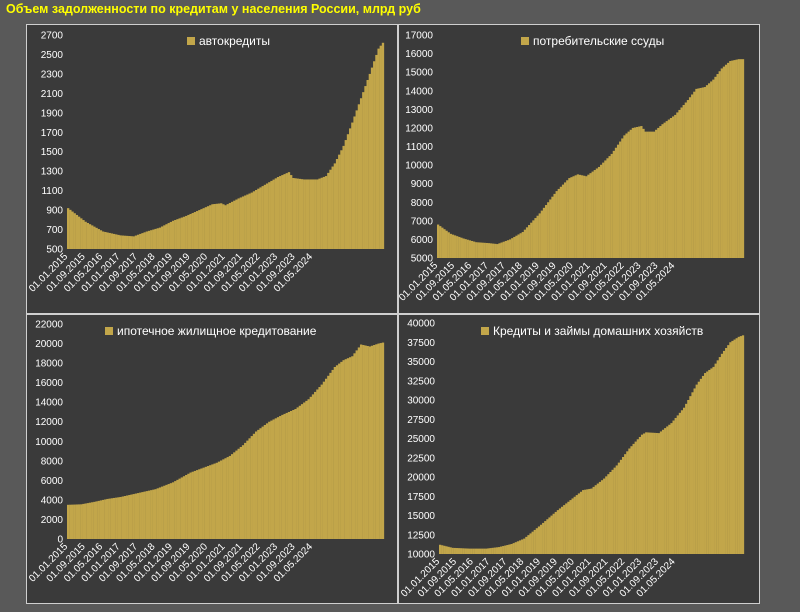  Describe the element at coordinates (421, 381) in the screenshot. I see `y-tick-label: 32500` at that location.